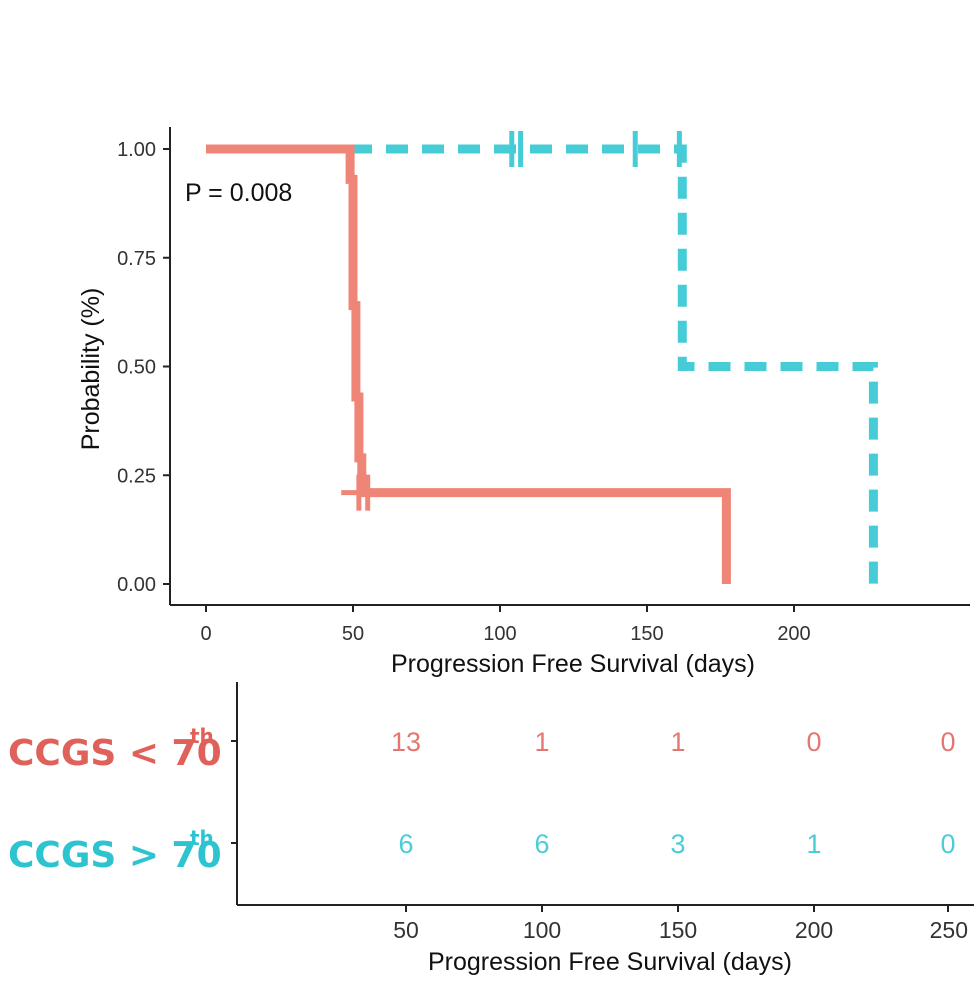  I want to click on km-y-tick-label: 0.50, so click(136, 368).